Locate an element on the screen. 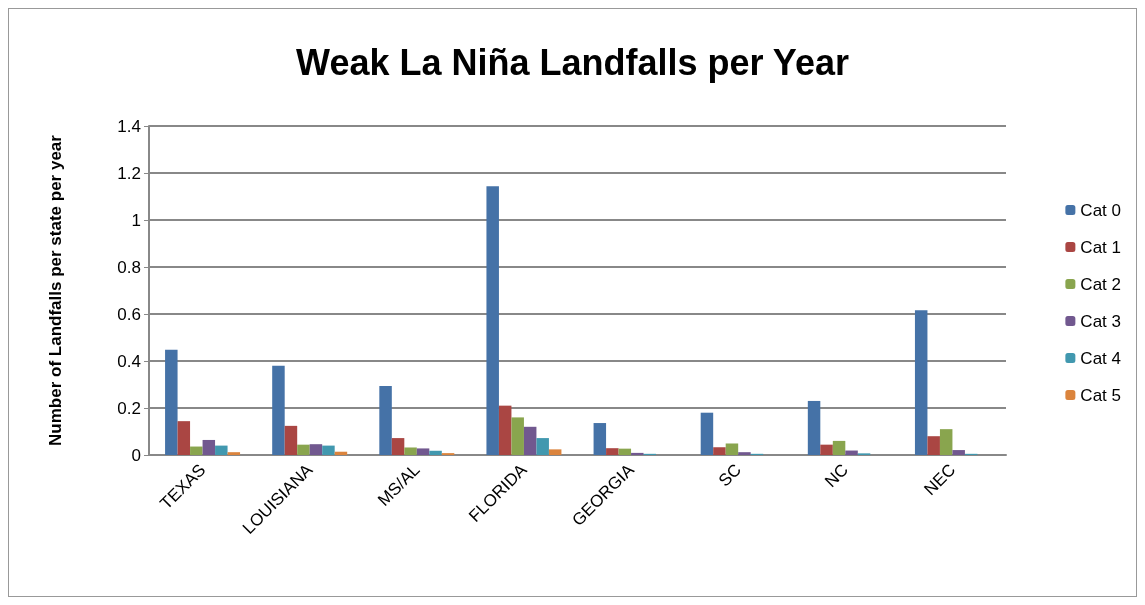 The width and height of the screenshot is (1145, 605). y-tick-label: 0.6 is located at coordinates (129, 314).